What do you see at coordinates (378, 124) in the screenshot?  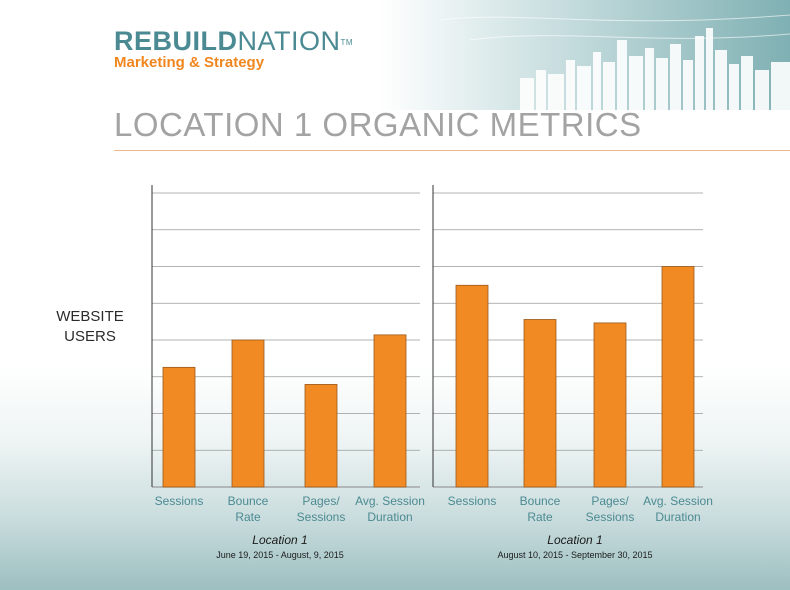 I see `page-title: LOCATION 1 ORGANIC METRICS` at bounding box center [378, 124].